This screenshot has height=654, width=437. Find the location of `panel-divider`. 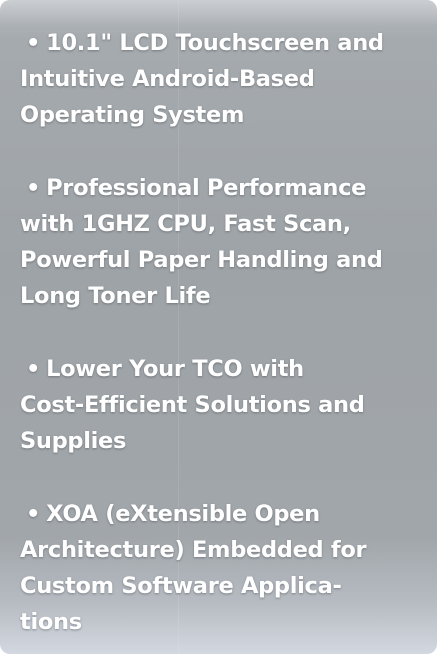

panel-divider is located at coordinates (178, 327).